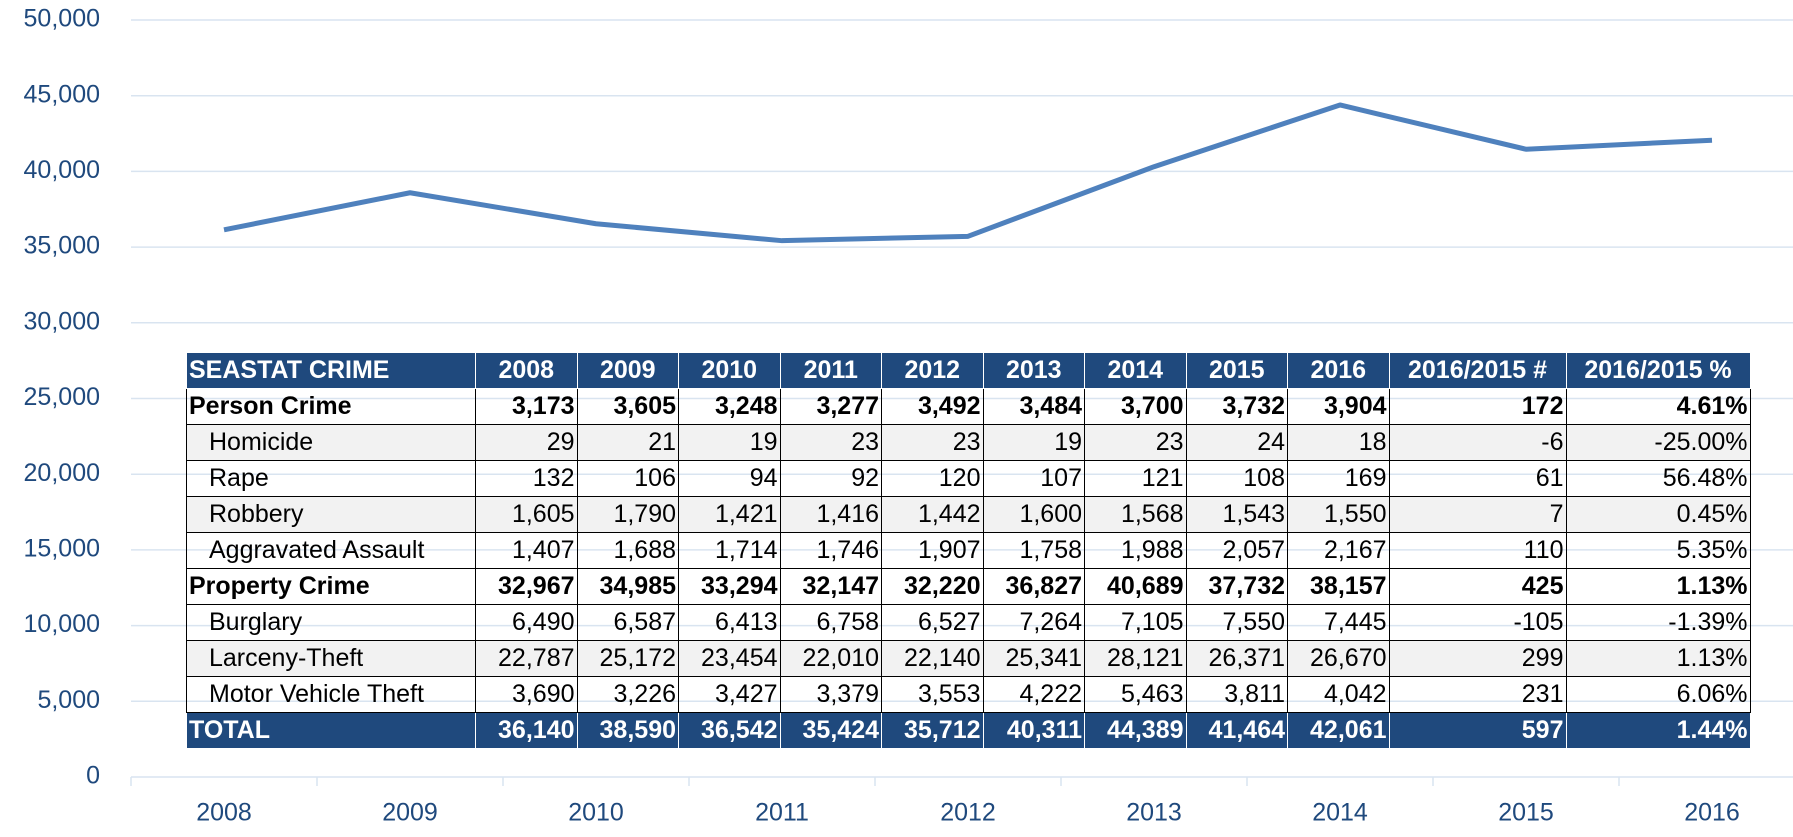 The width and height of the screenshot is (1793, 837). What do you see at coordinates (1135, 370) in the screenshot?
I see `header-cell: 2014` at bounding box center [1135, 370].